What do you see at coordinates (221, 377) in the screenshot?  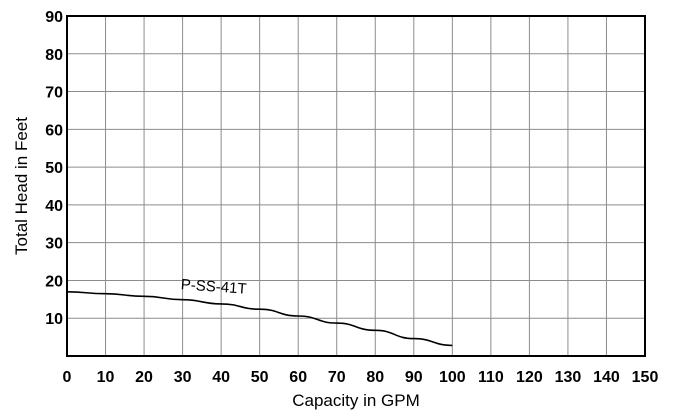 I see `x-tick-label: 40` at bounding box center [221, 377].